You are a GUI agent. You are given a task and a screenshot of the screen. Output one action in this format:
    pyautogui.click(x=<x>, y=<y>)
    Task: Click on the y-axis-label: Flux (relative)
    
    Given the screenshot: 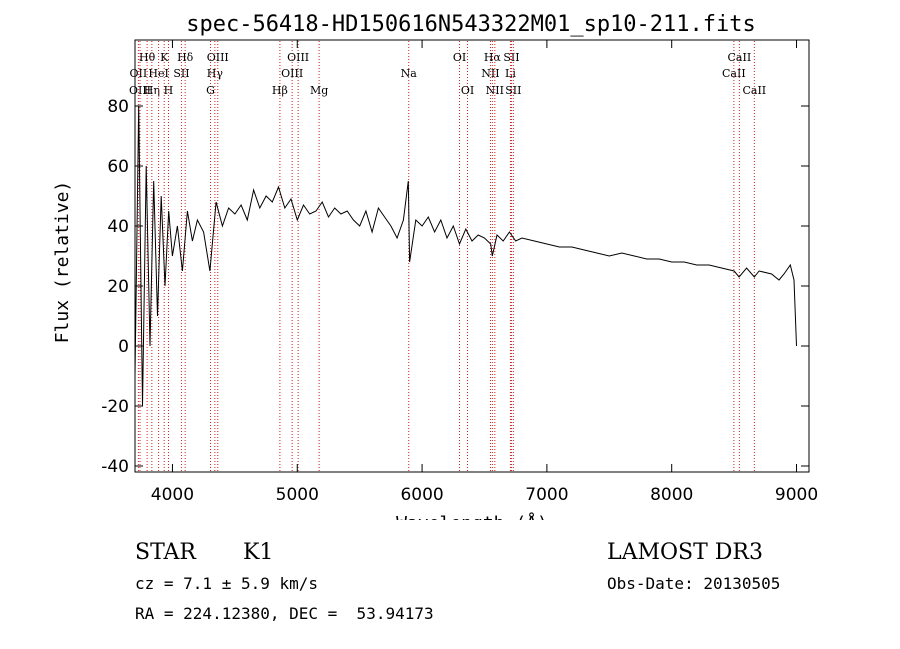 What is the action you would take?
    pyautogui.click(x=62, y=262)
    